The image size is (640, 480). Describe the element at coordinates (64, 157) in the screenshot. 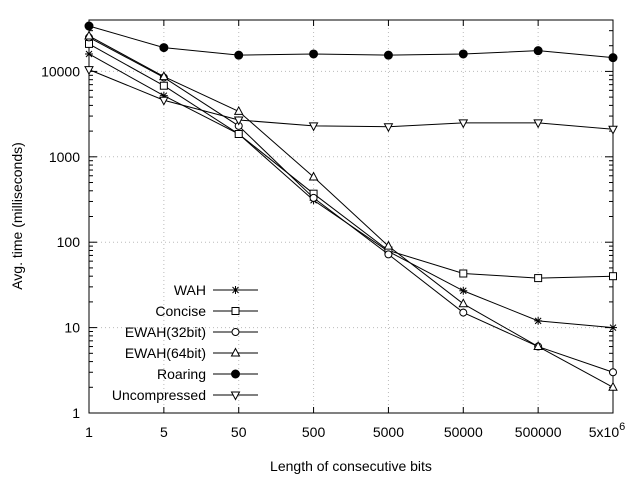

I see `y-tick-label: 1000` at that location.